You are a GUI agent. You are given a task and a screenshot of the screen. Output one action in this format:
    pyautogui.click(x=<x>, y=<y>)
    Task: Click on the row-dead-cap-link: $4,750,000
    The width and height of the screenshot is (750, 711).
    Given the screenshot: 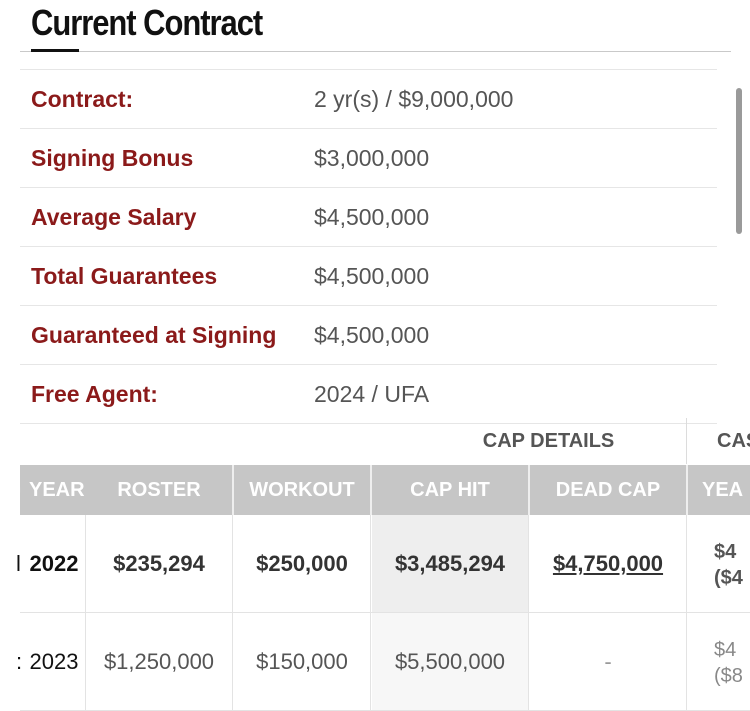 What is the action you would take?
    pyautogui.click(x=608, y=563)
    